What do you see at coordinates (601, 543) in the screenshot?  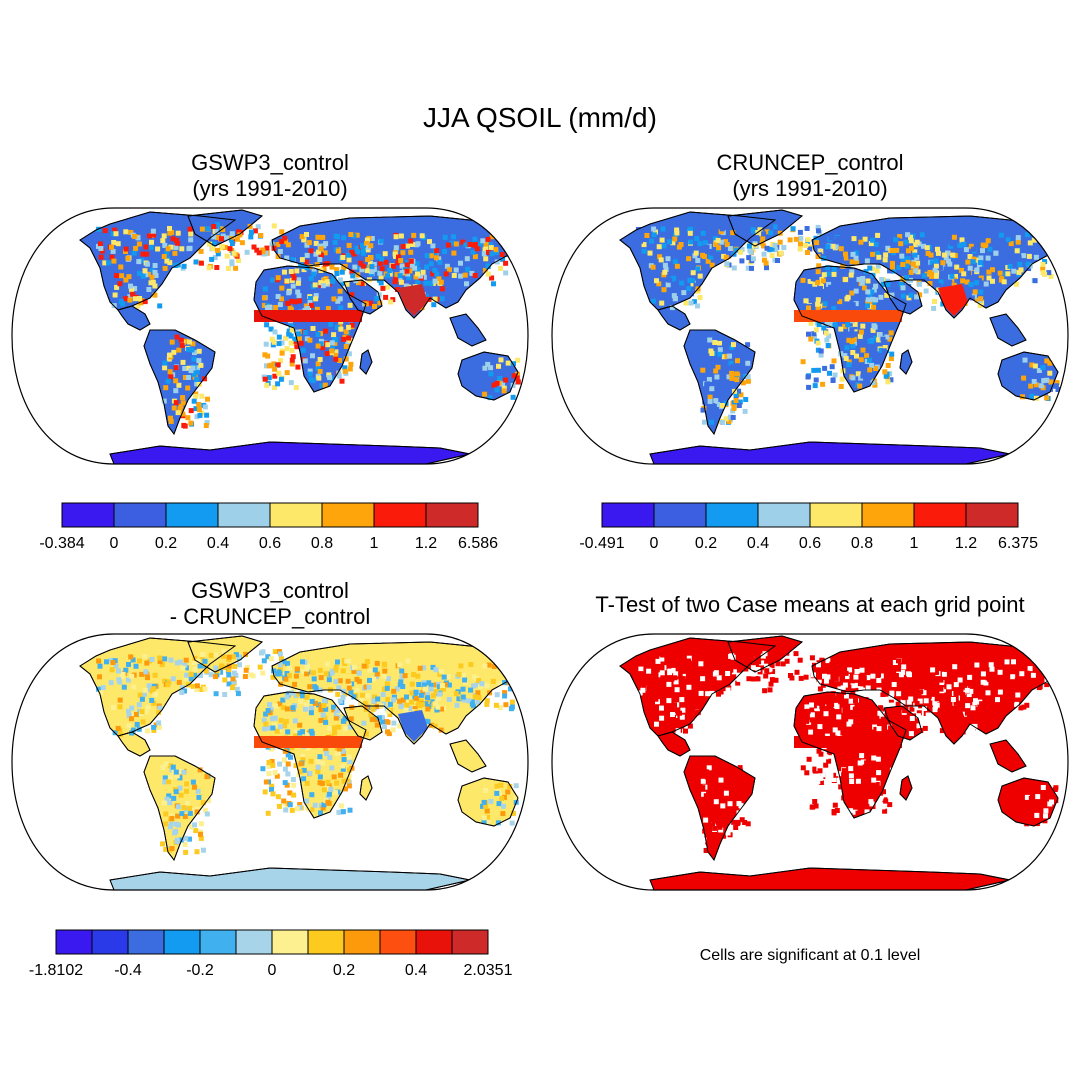 I see `colorbar-tick-label: -0.491` at bounding box center [601, 543].